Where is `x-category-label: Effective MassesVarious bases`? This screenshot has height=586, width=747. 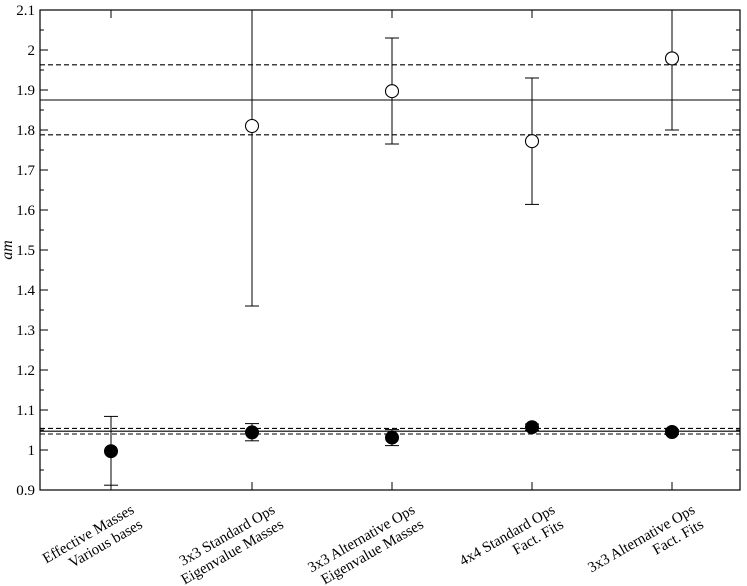
x-category-label: Effective MassesVarious bases is located at coordinates (92, 542).